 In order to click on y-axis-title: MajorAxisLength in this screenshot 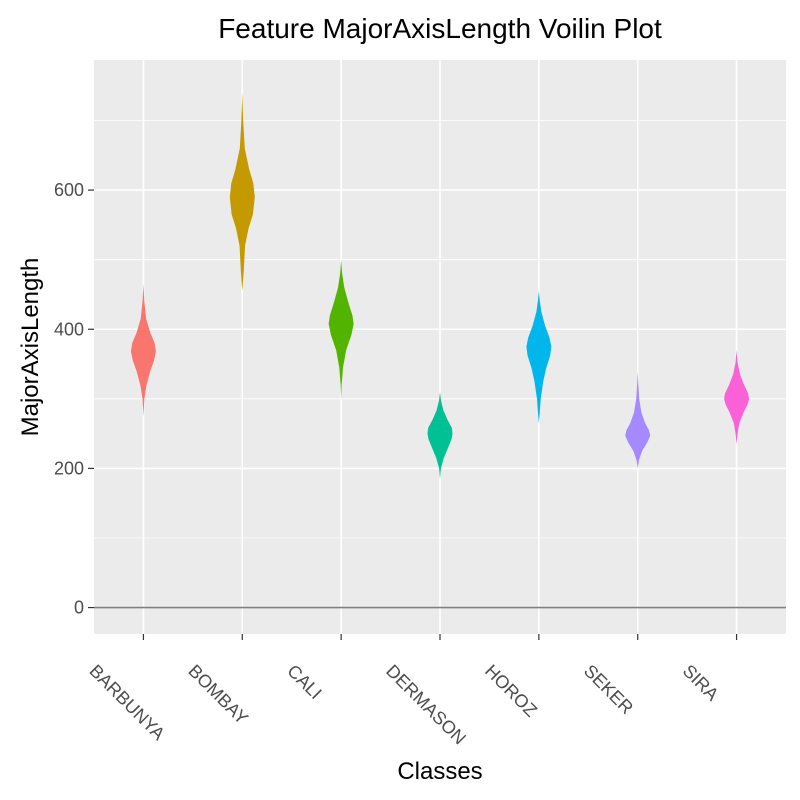, I will do `click(30, 347)`.